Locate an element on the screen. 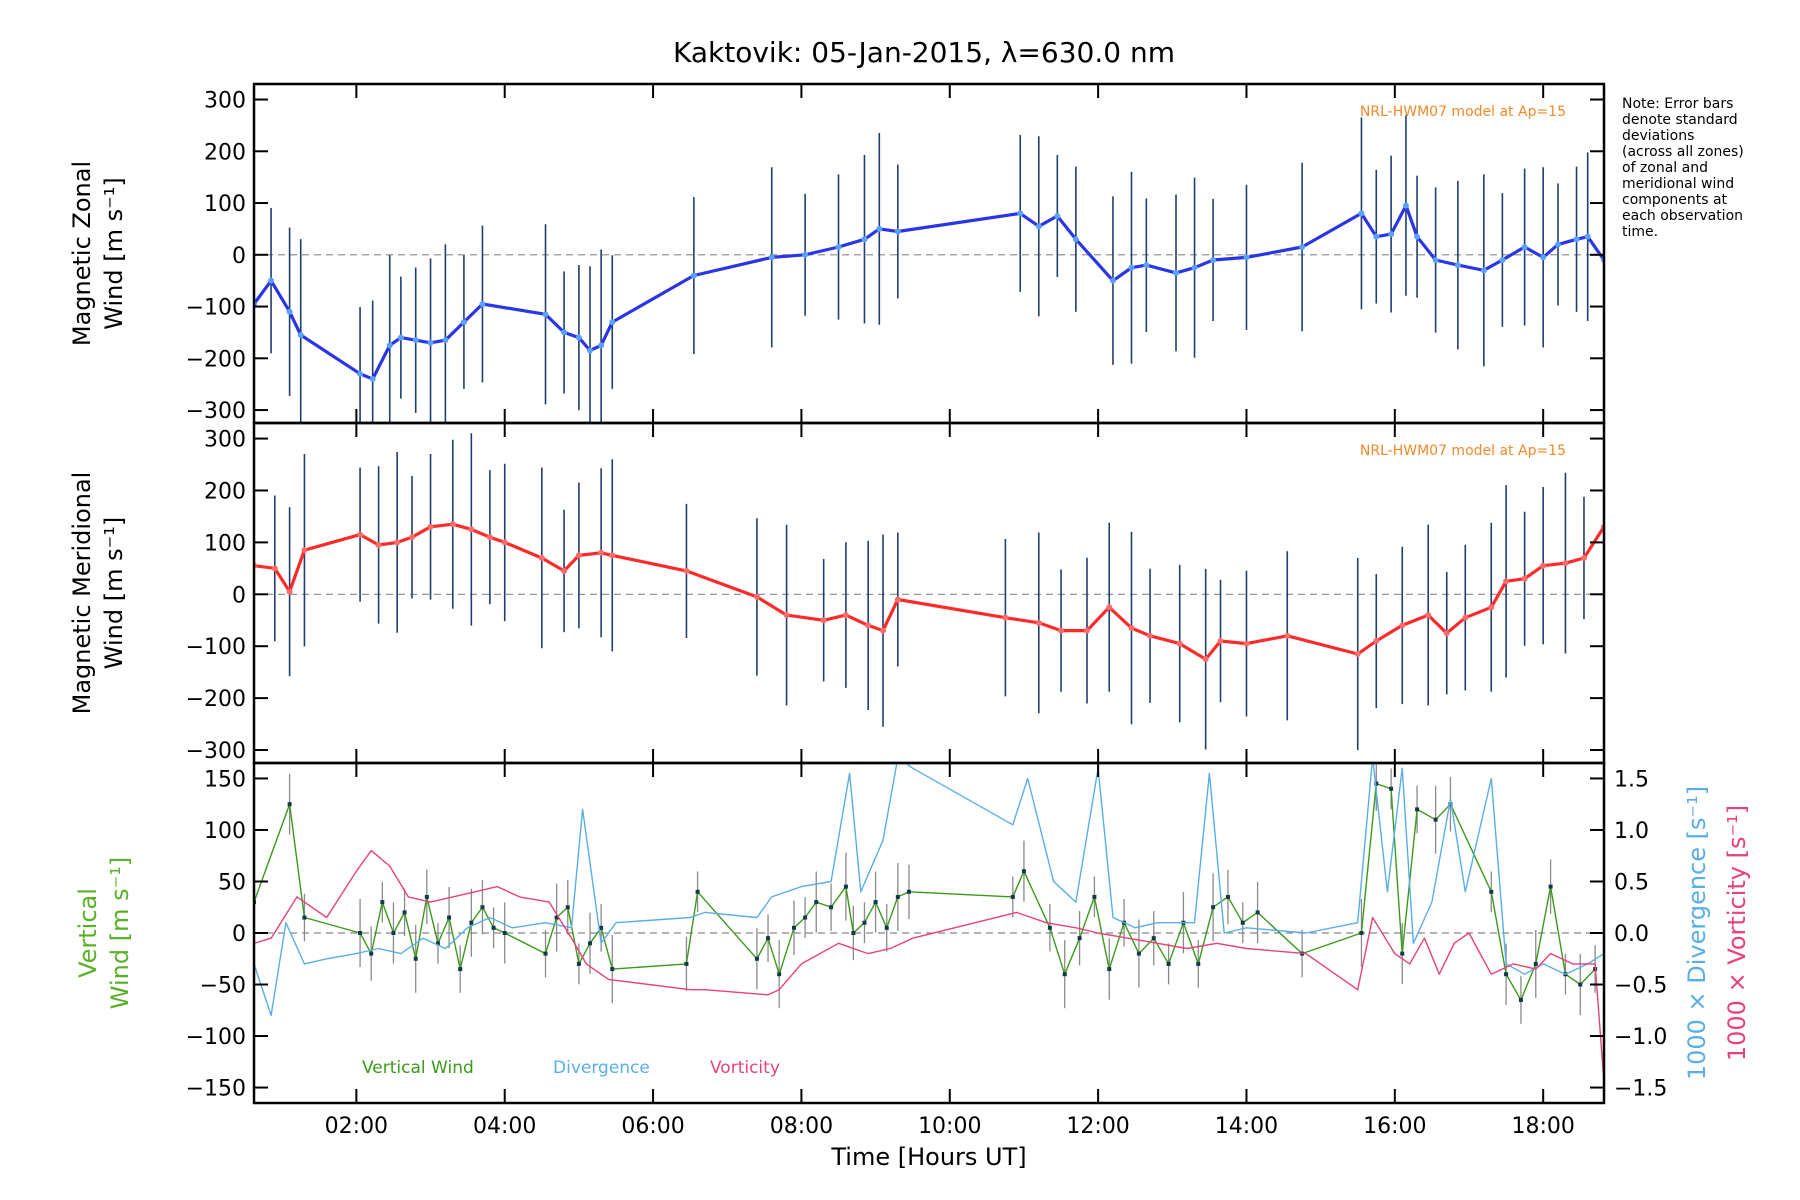  vertical-wind-line is located at coordinates (925, 891).